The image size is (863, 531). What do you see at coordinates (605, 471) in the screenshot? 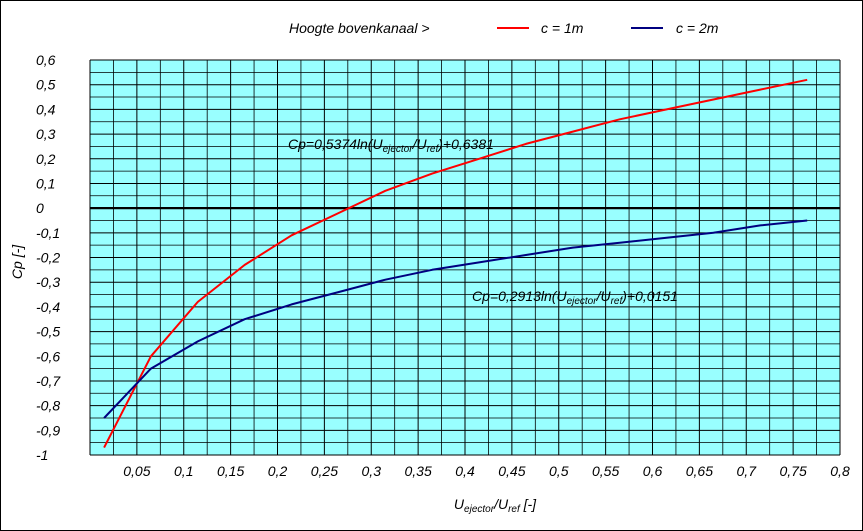
I see `x-tick-label: 0,55` at bounding box center [605, 471].